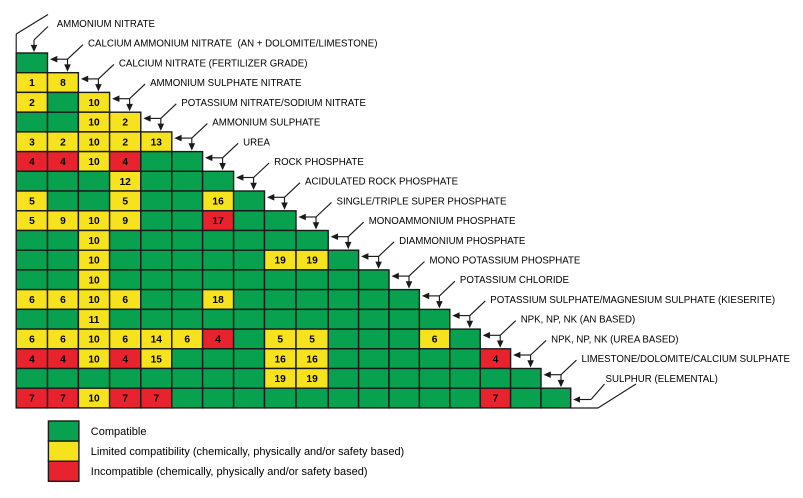 This screenshot has height=498, width=803. What do you see at coordinates (157, 359) in the screenshot?
I see `svg-text: 15` at bounding box center [157, 359].